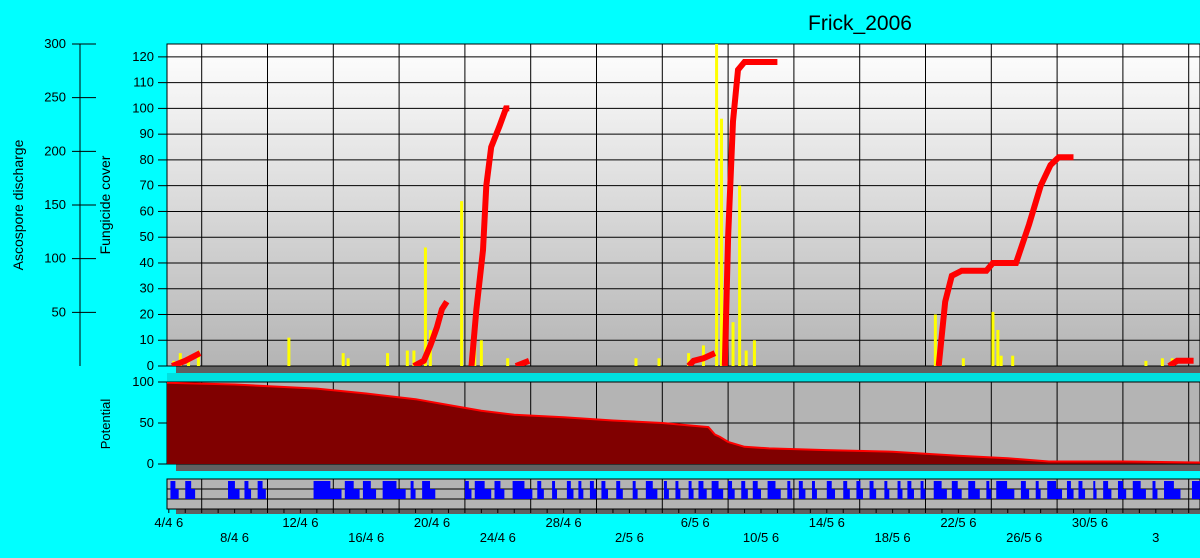  Describe the element at coordinates (860, 23) in the screenshot. I see `chart-title: Frick_2006` at that location.